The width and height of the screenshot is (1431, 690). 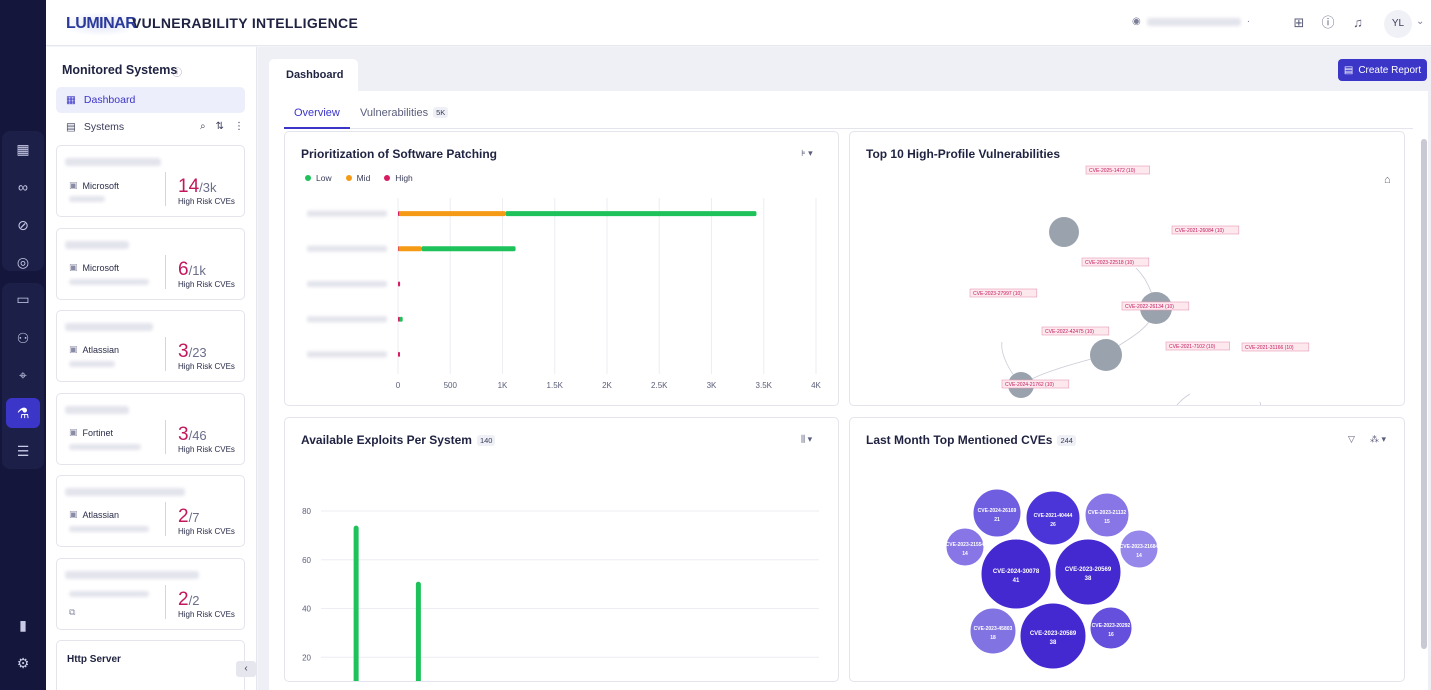 What do you see at coordinates (23, 662) in the screenshot?
I see `rail-settings-icon: ⚙` at bounding box center [23, 662].